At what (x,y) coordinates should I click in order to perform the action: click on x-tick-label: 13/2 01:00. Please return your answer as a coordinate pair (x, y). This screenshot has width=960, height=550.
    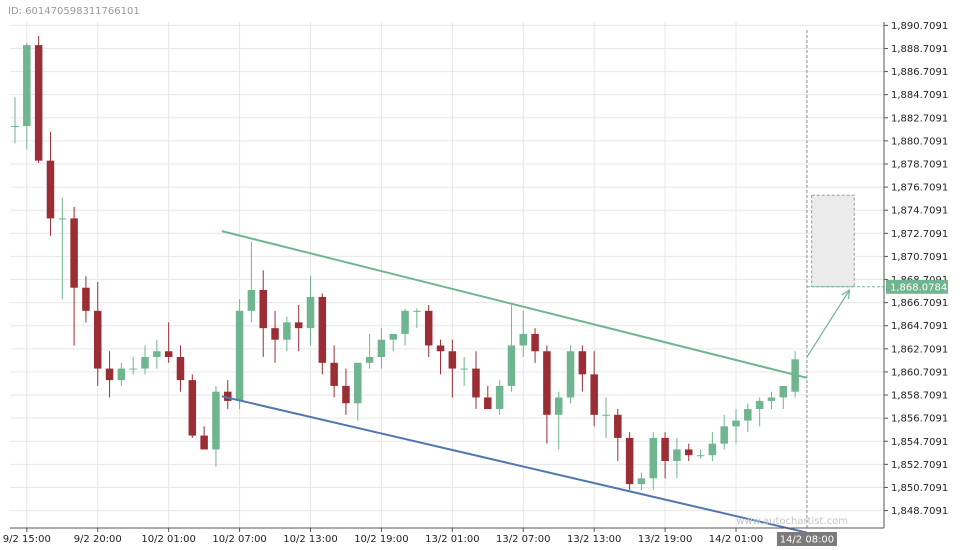
    Looking at the image, I should click on (452, 539).